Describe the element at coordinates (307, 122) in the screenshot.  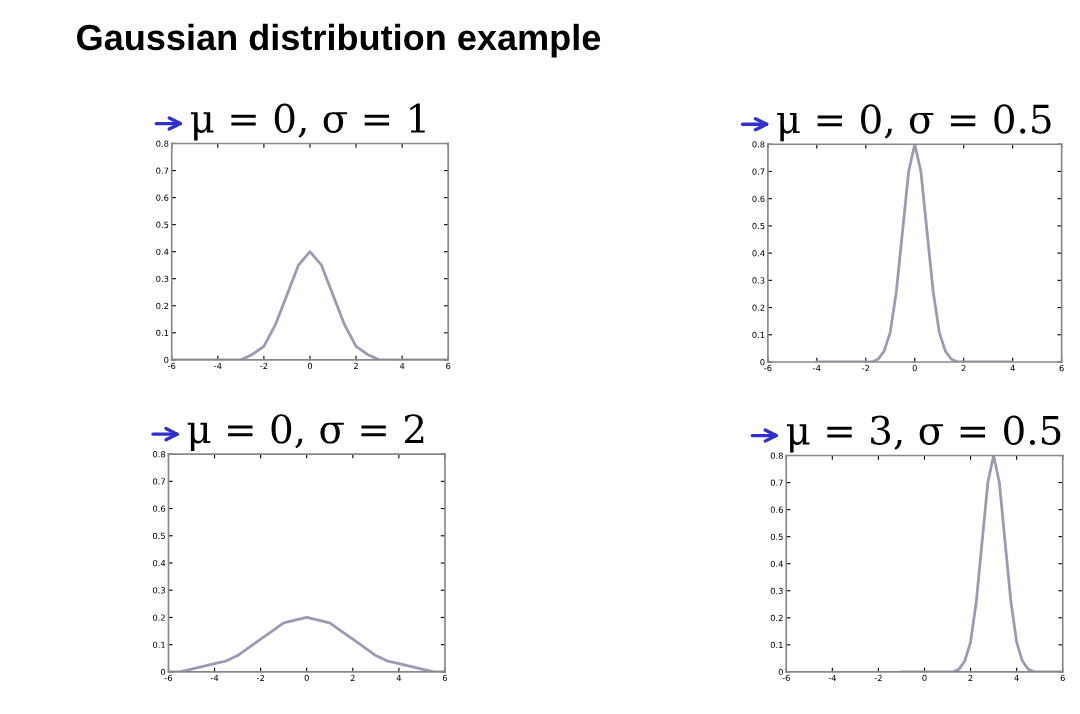
I see `chart-title: μ = 0, σ = 1` at that location.